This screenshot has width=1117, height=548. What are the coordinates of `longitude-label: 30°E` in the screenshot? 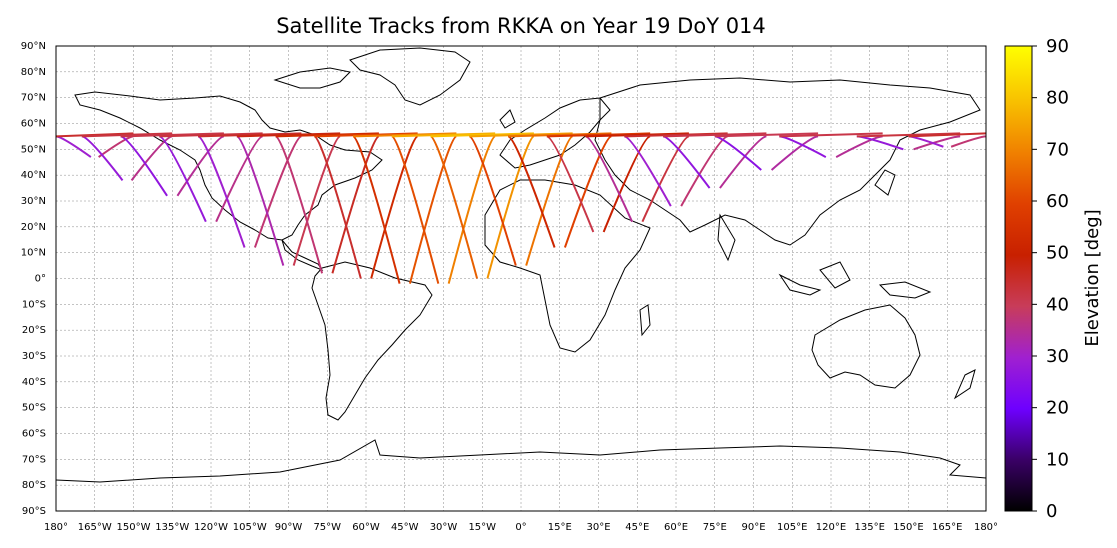 It's located at (598, 527).